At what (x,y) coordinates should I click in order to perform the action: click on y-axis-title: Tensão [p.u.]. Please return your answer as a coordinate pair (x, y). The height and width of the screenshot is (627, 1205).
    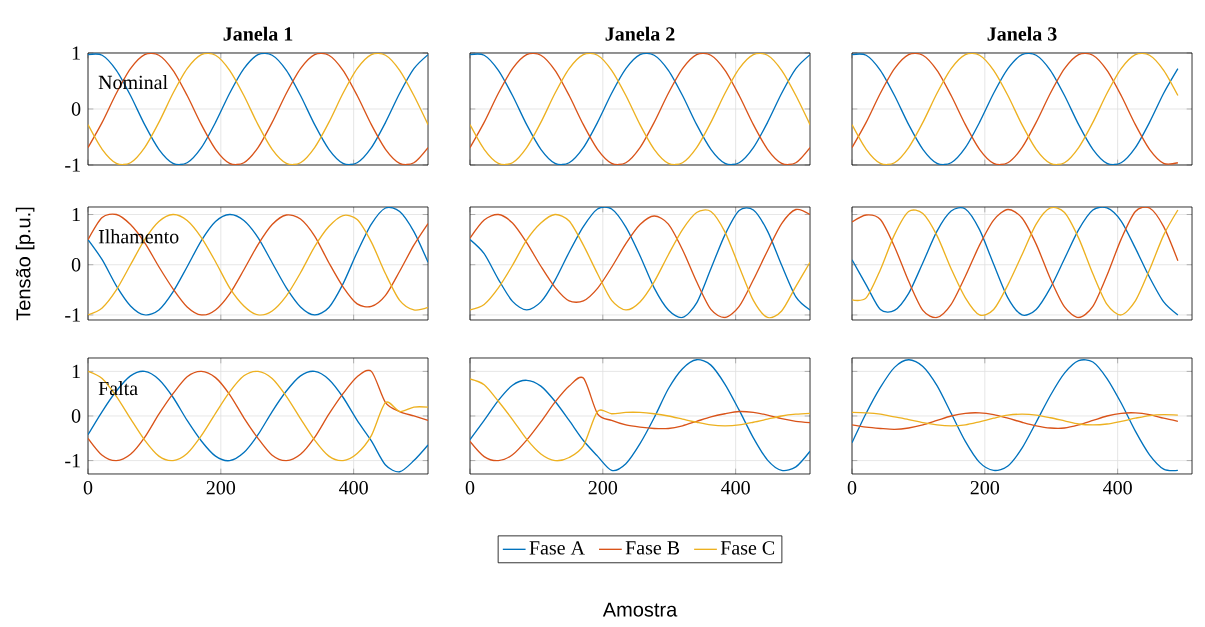
    Looking at the image, I should click on (25, 264).